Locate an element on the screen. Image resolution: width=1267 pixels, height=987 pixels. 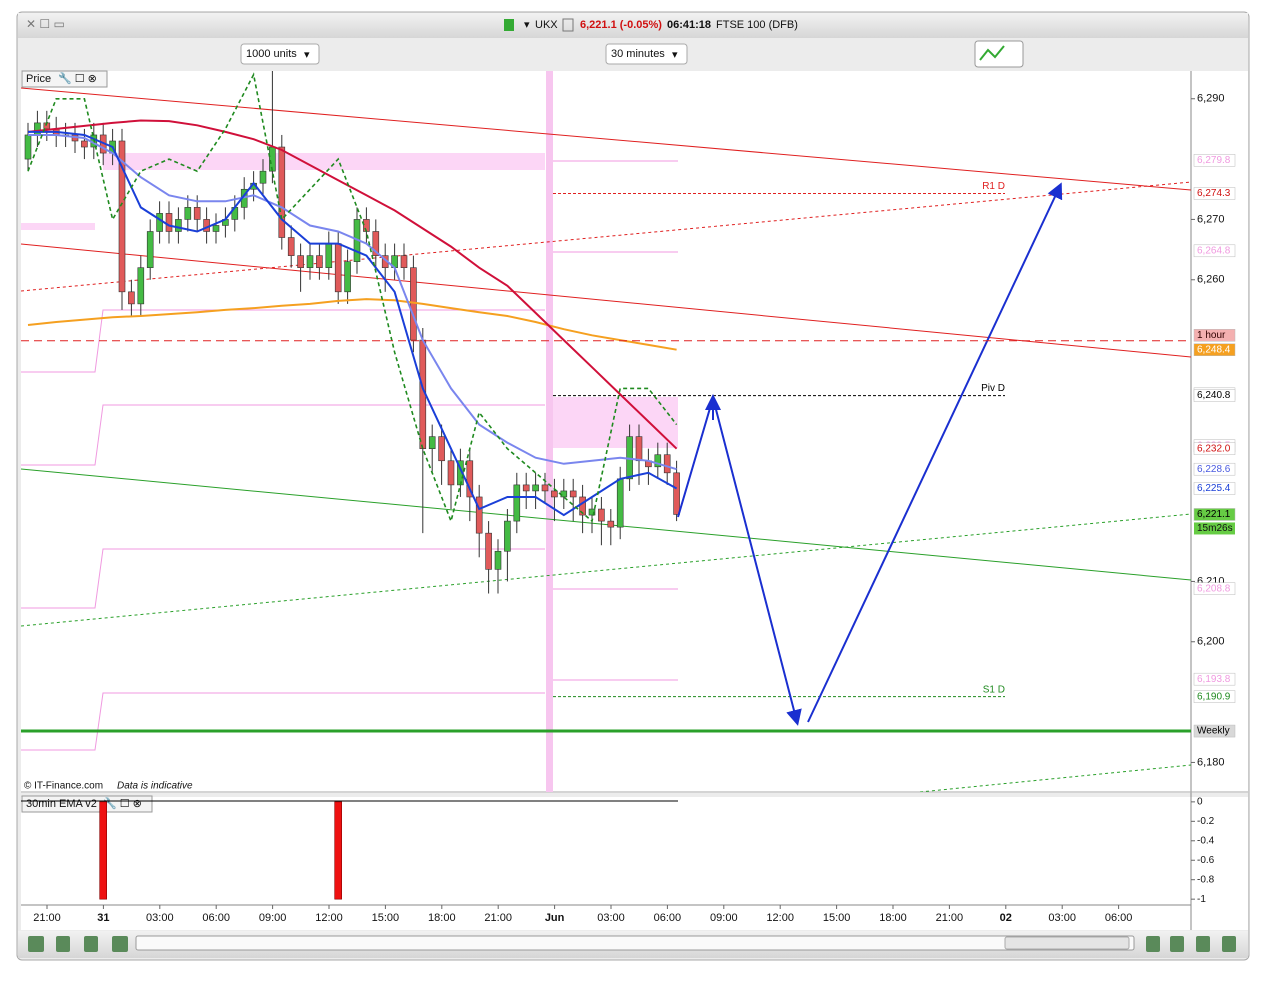
scrollbar is located at coordinates (635, 943).